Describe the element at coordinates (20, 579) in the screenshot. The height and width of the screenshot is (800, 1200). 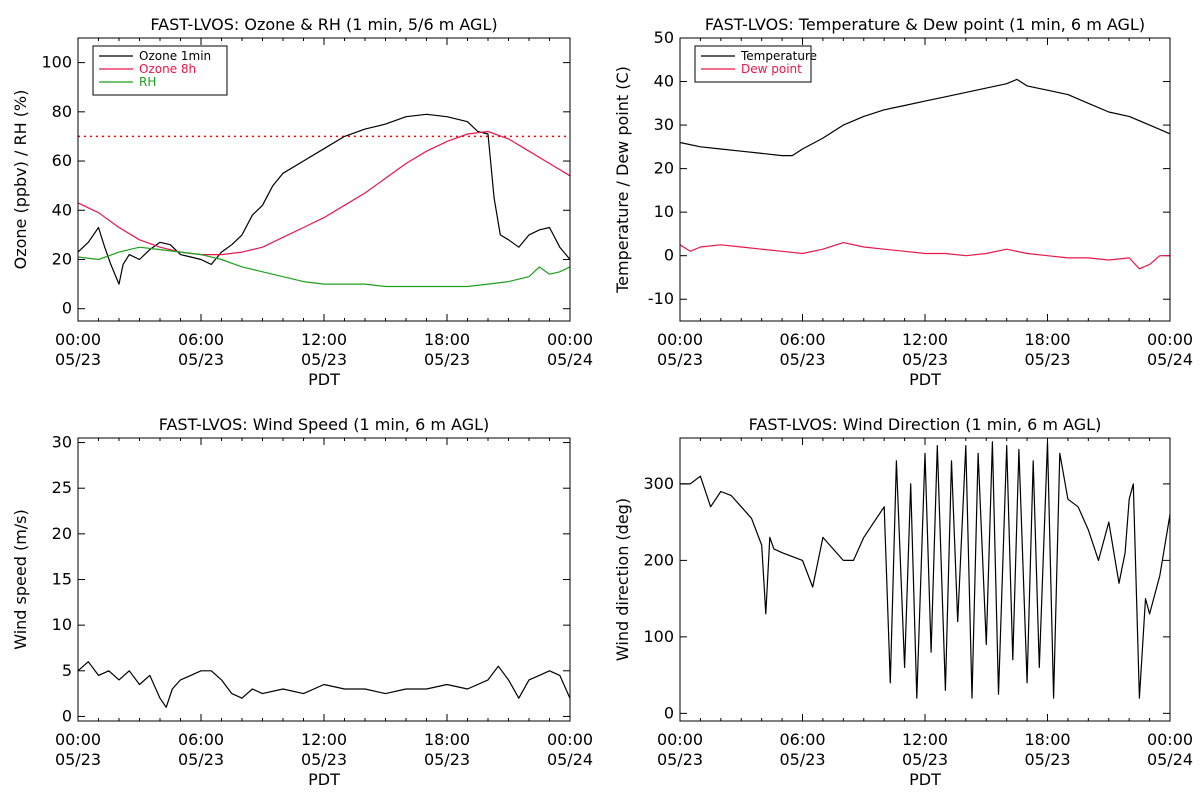
I see `y-axis-label: Wind speed (m/s)` at that location.